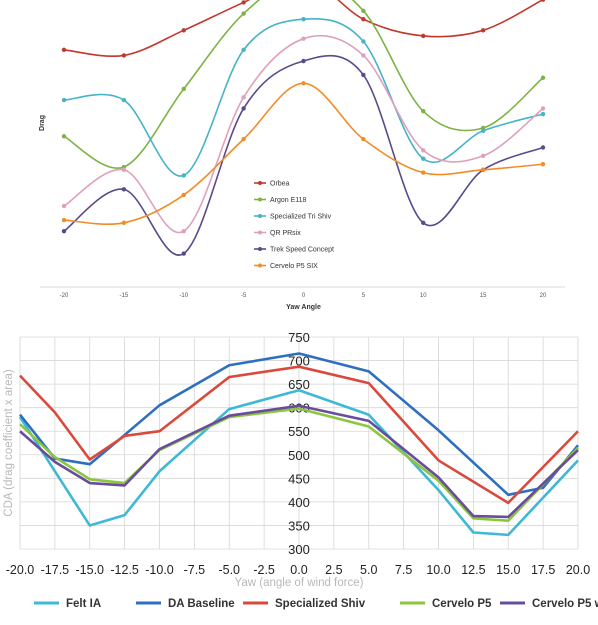 The width and height of the screenshot is (598, 625). I want to click on legend-marker-specialized-tri-shiv, so click(260, 216).